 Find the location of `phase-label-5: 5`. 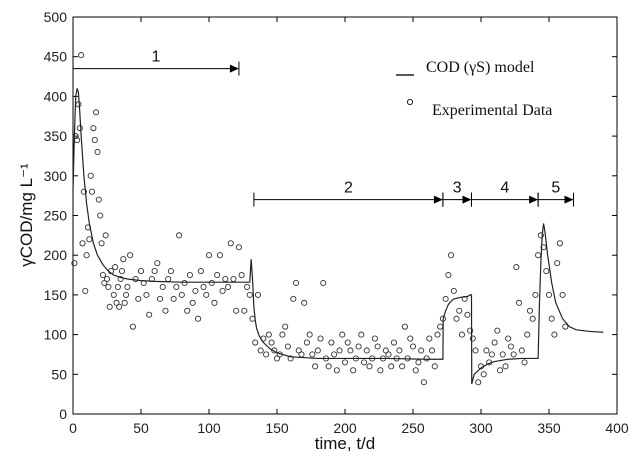

phase-label-5: 5 is located at coordinates (555, 188).